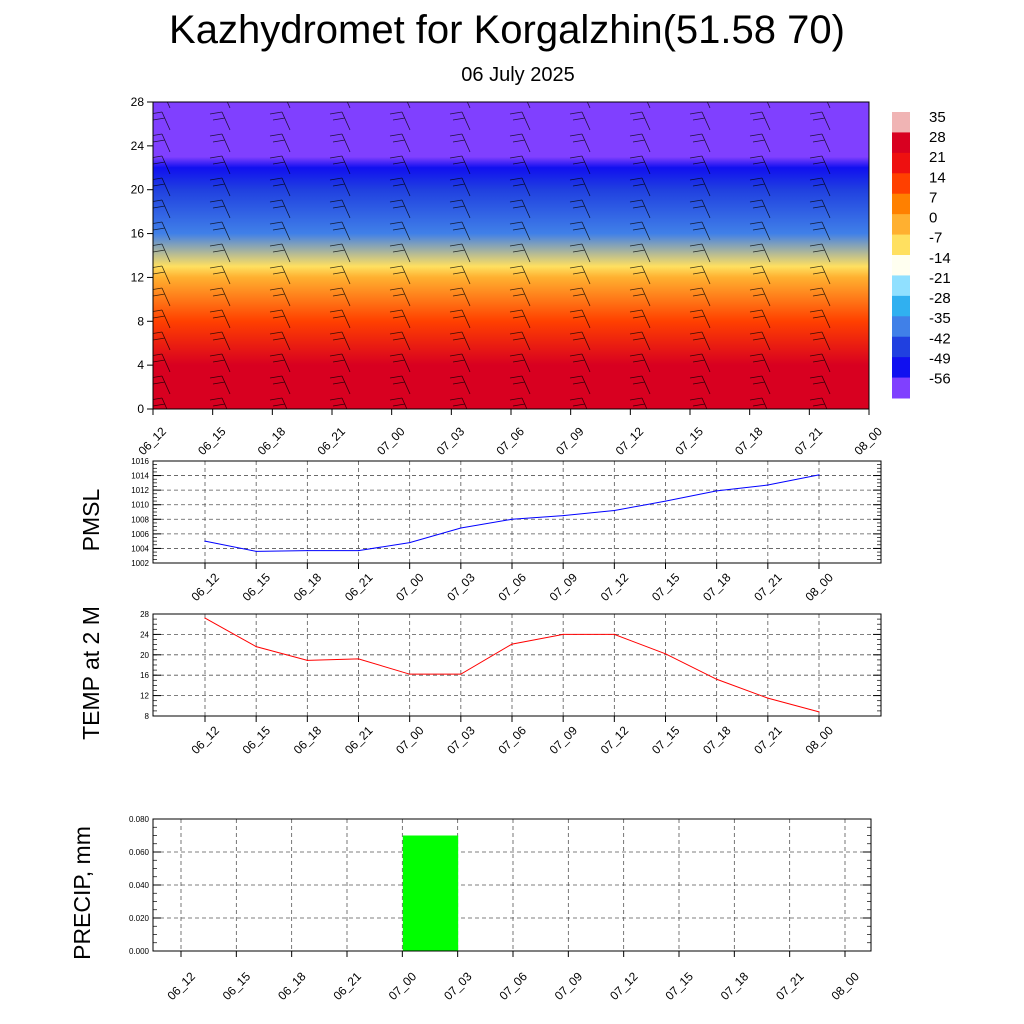 The width and height of the screenshot is (1024, 1024). What do you see at coordinates (139, 852) in the screenshot?
I see `y-tick-label: 0.060` at bounding box center [139, 852].